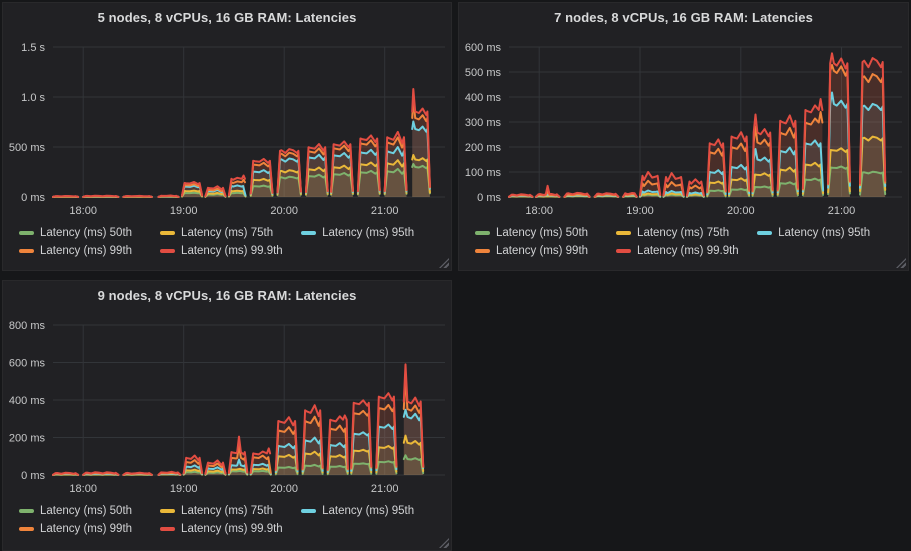  I want to click on panel-title: 9 nodes, 8 vCPUs, 16 GB RAM: Latencies, so click(227, 295).